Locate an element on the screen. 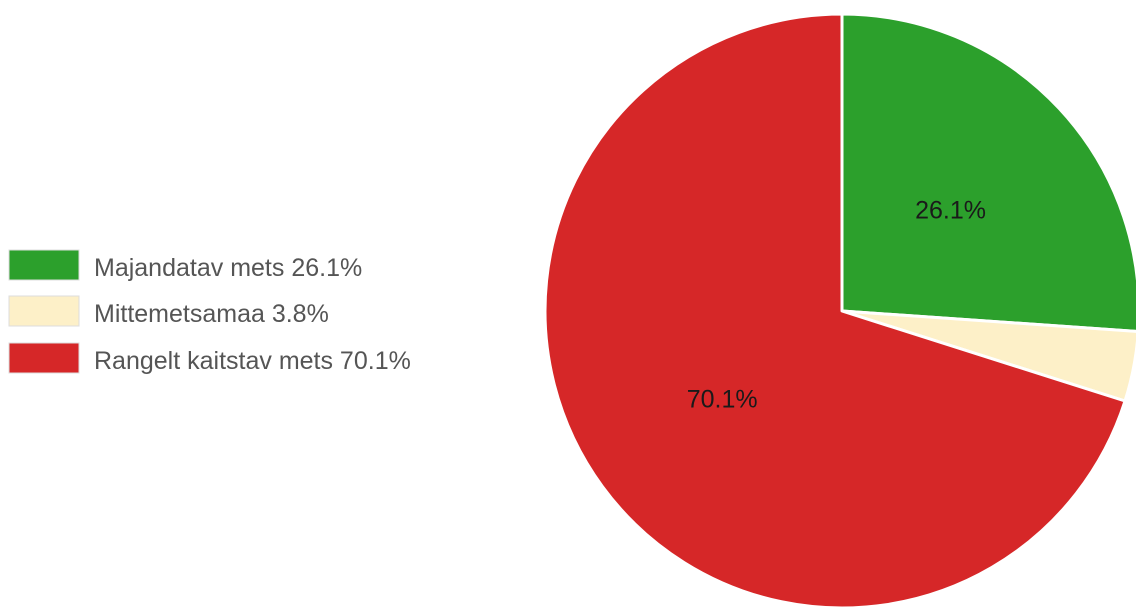  legend-swatch-rangelt-kaitstav-mets is located at coordinates (44, 358).